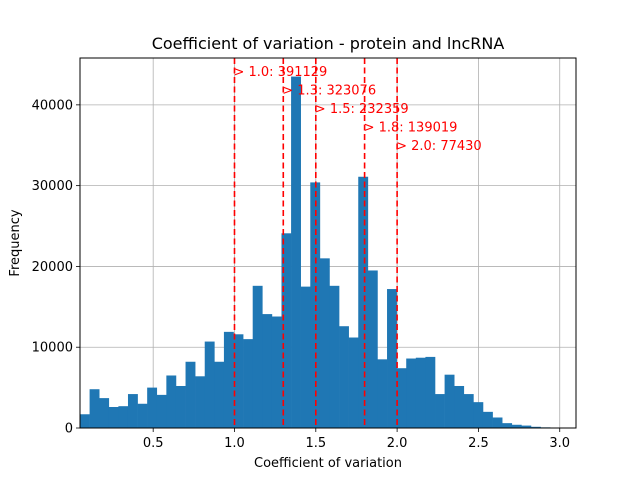  Describe the element at coordinates (328, 463) in the screenshot. I see `x-axis-label: Coefficient of variation` at that location.